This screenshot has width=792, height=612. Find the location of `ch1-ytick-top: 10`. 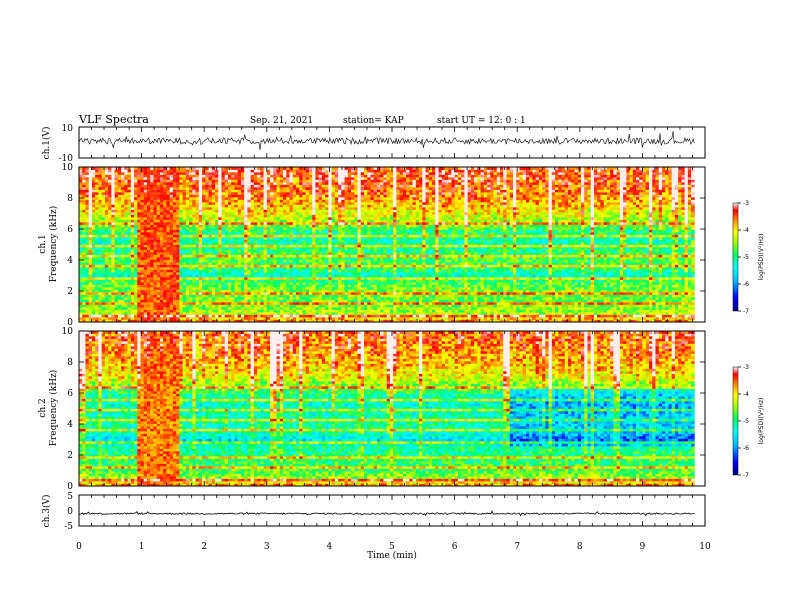

ch1-ytick-top: 10 is located at coordinates (68, 129).